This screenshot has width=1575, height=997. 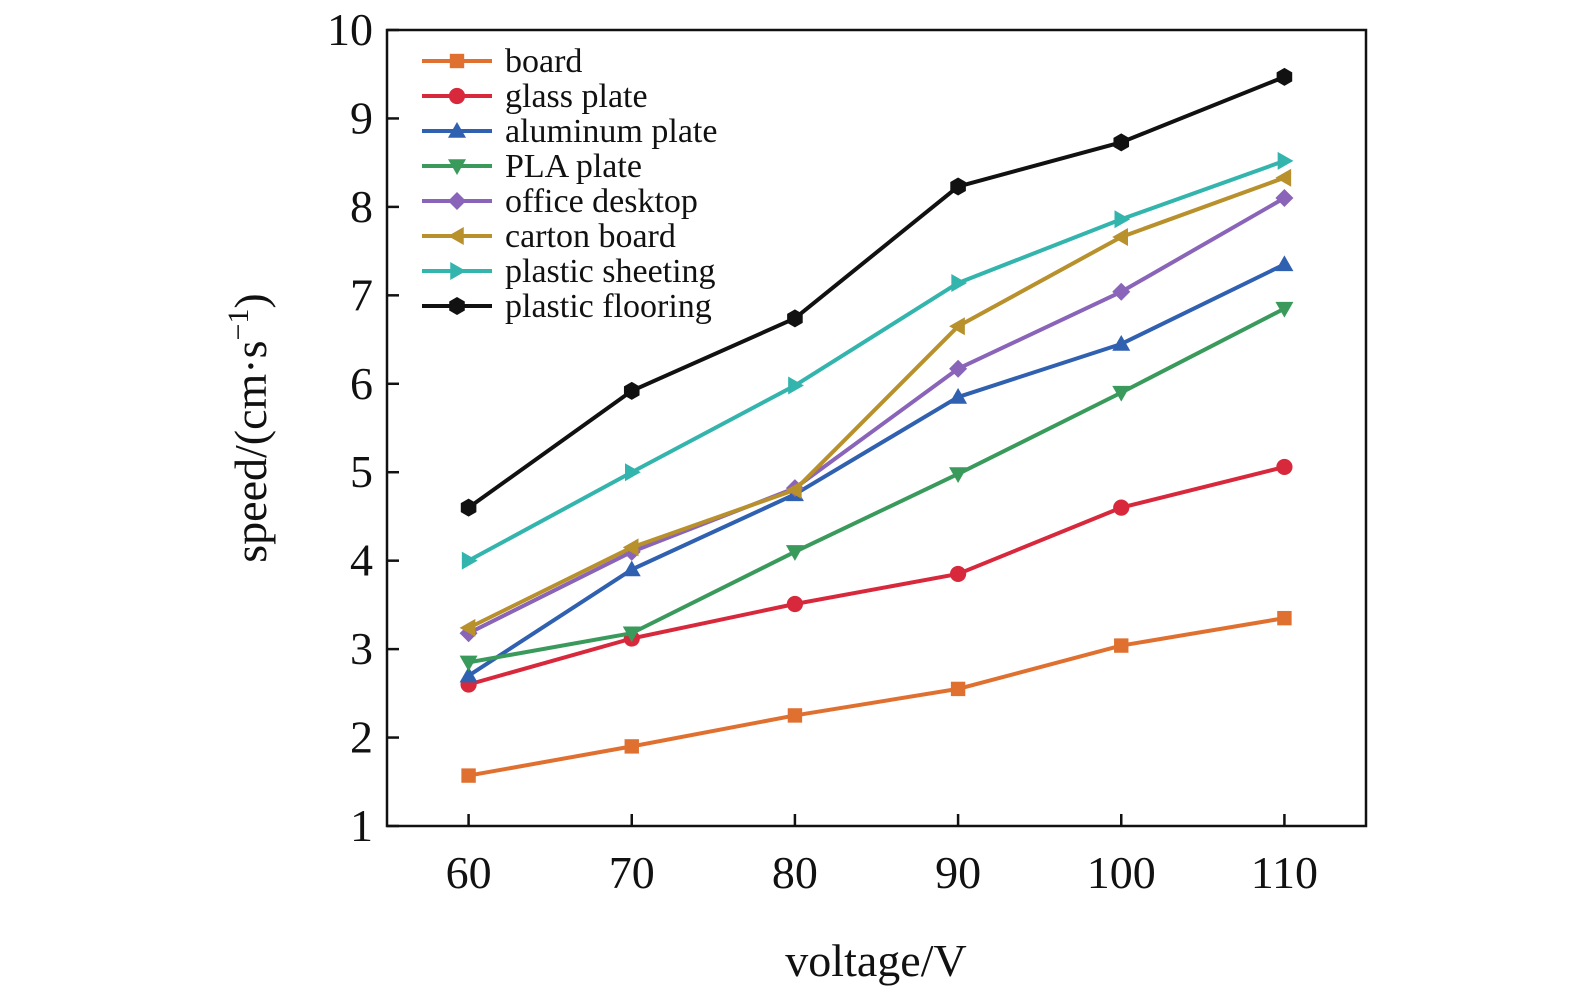 What do you see at coordinates (361, 471) in the screenshot?
I see `y-tick-label: 5` at bounding box center [361, 471].